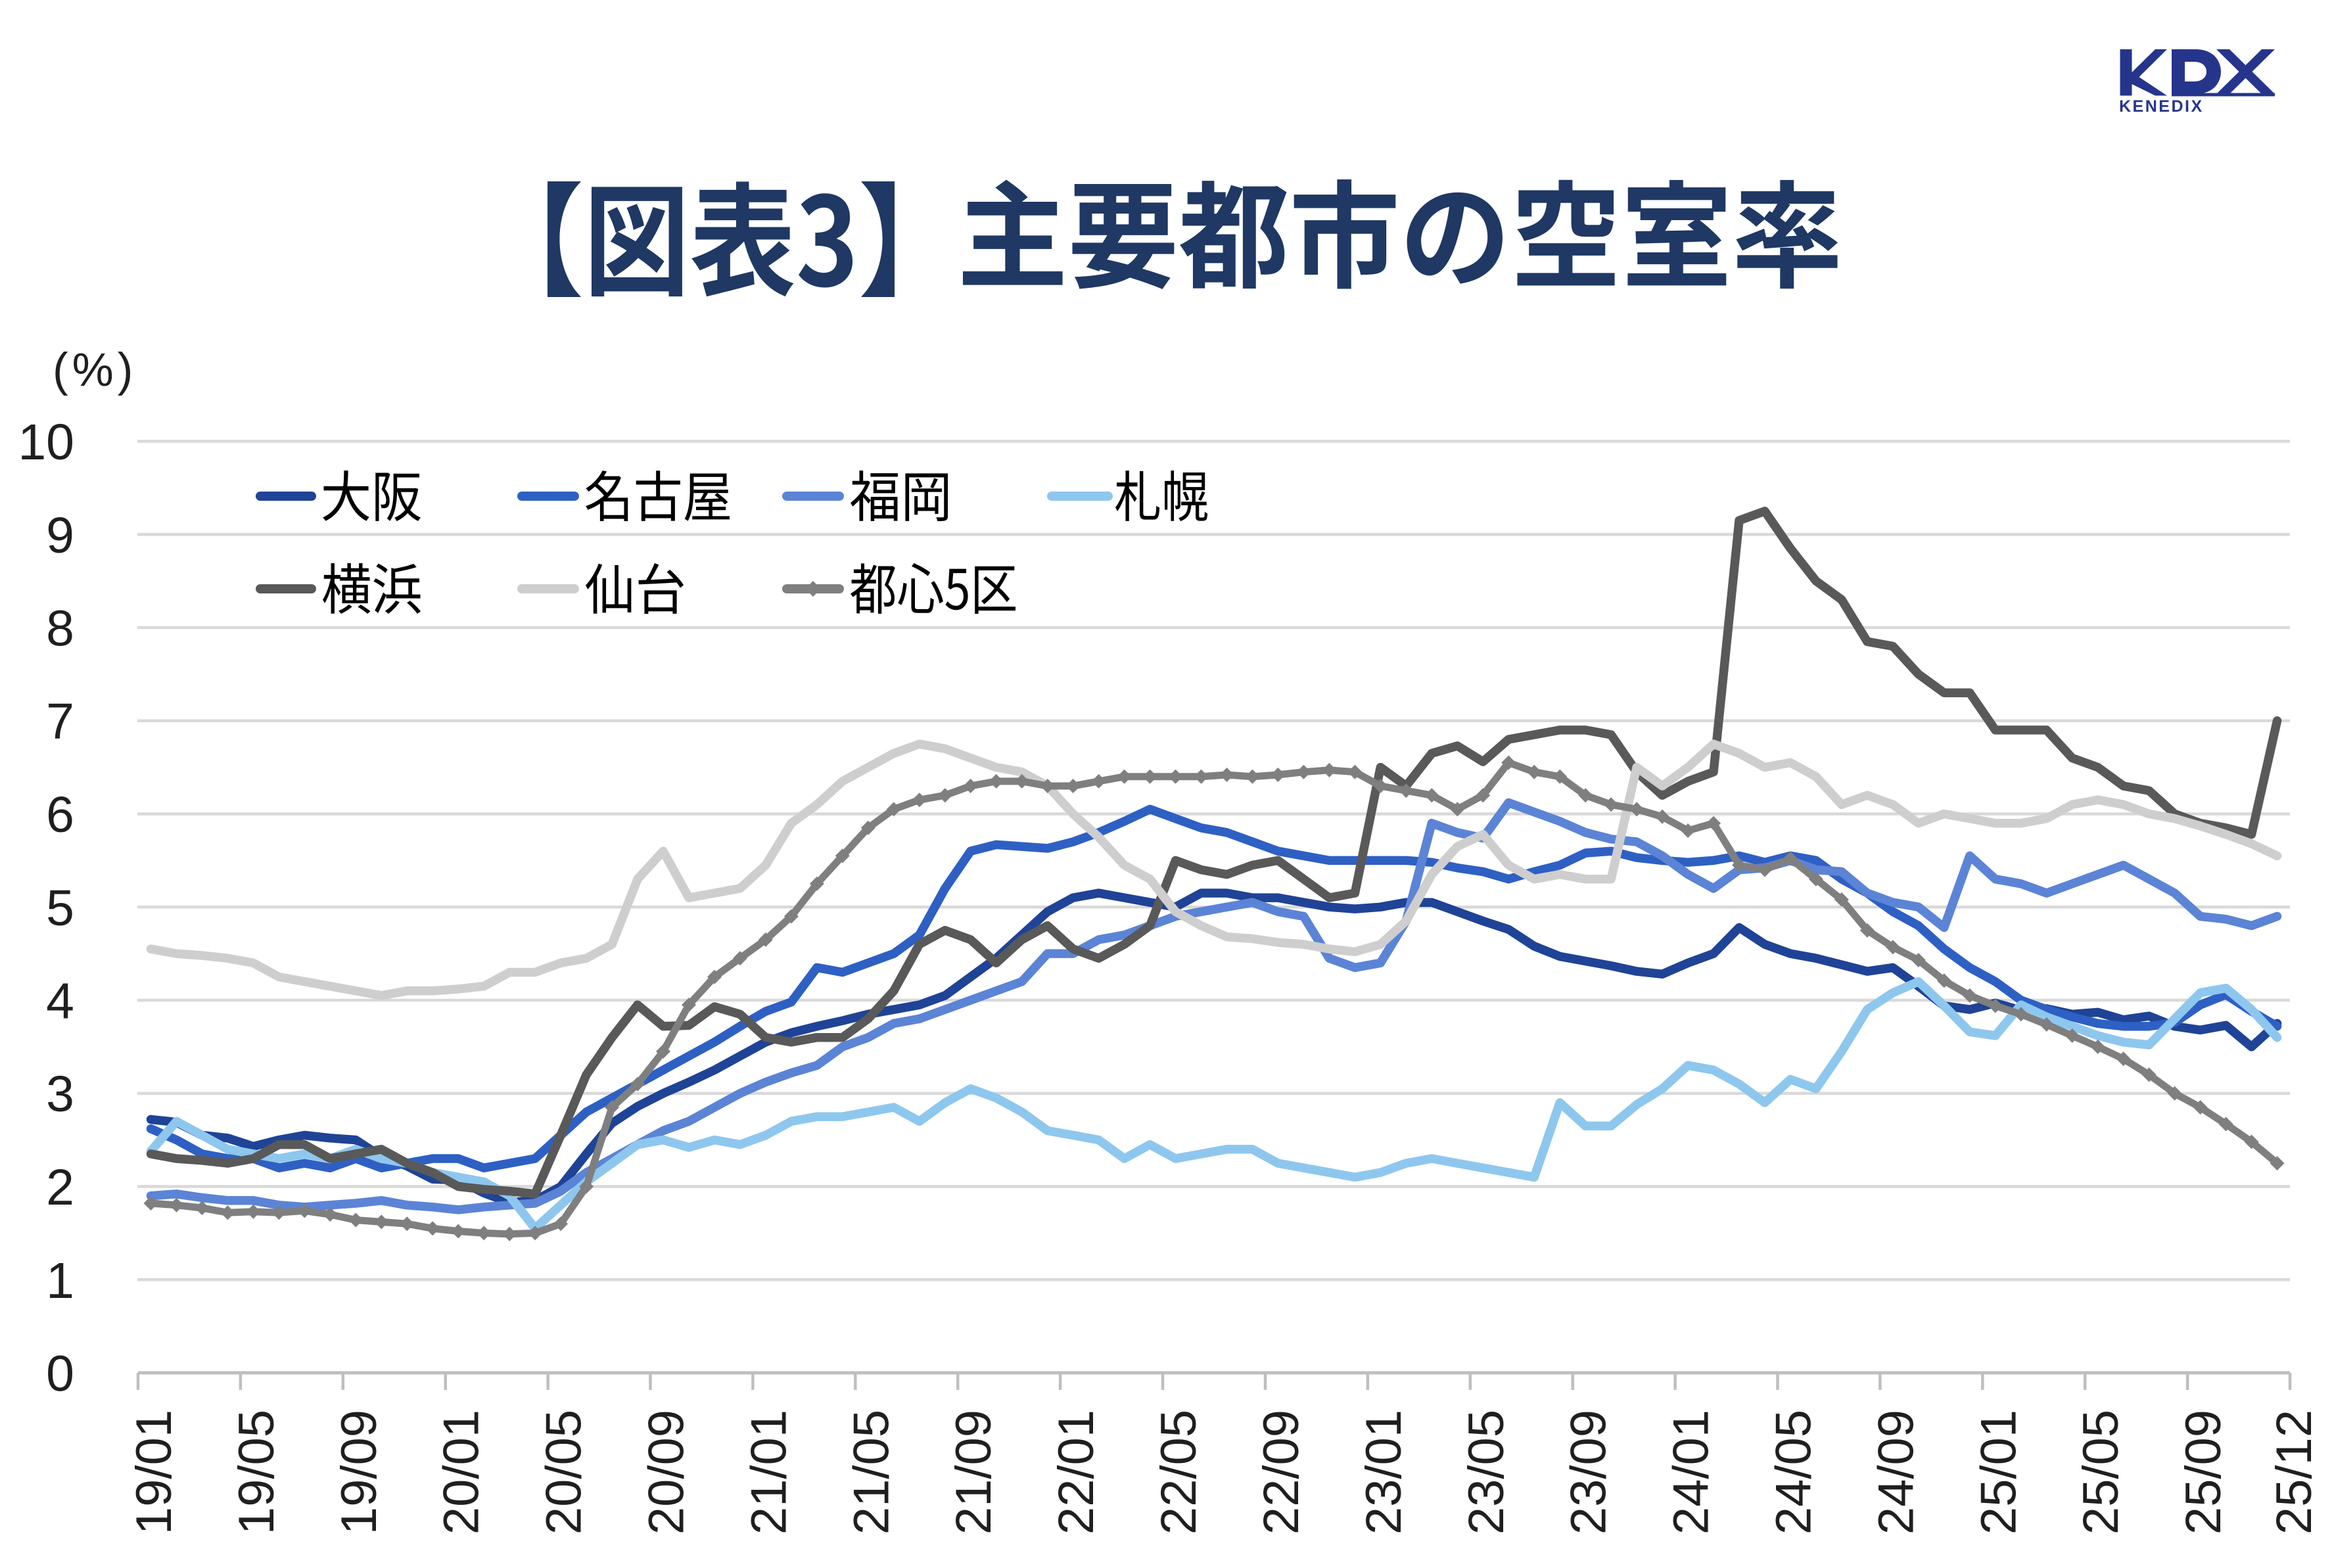 The image size is (2334, 1568). I want to click on svg-text: 22/09, so click(1281, 1472).